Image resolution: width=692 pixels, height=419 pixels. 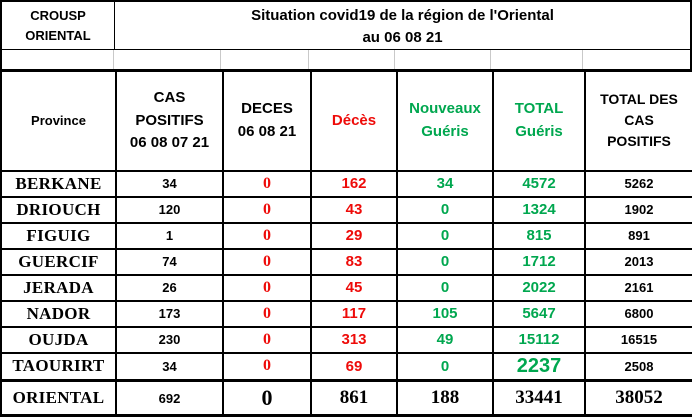 What do you see at coordinates (354, 287) in the screenshot?
I see `deces-cell: 45` at bounding box center [354, 287].